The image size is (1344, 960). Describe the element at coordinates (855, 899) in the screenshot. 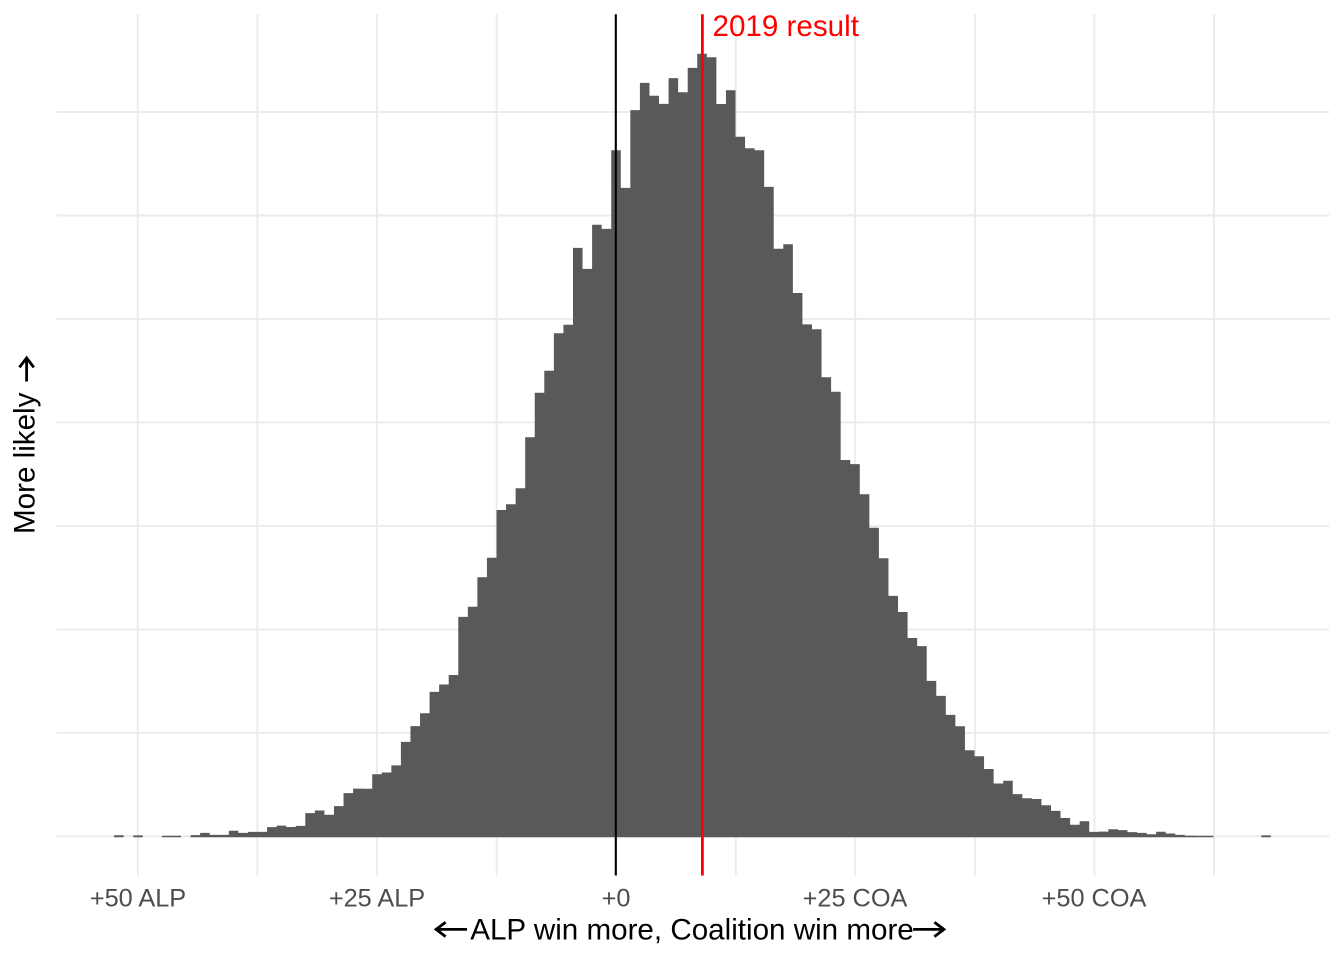

I see `svg-text: +25 COA` at that location.